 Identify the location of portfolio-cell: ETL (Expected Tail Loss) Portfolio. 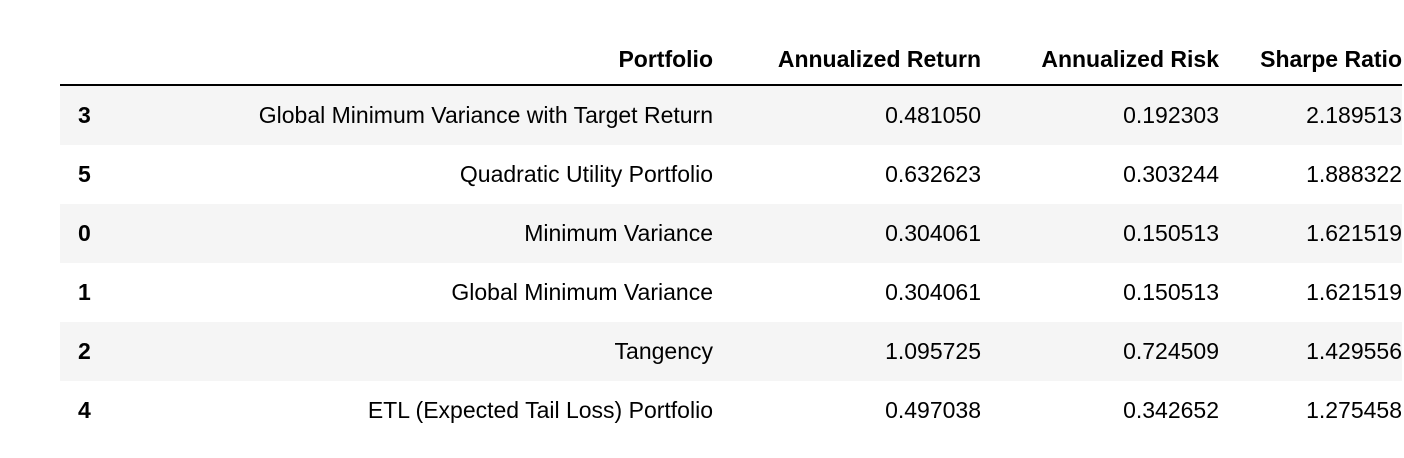
(540, 410).